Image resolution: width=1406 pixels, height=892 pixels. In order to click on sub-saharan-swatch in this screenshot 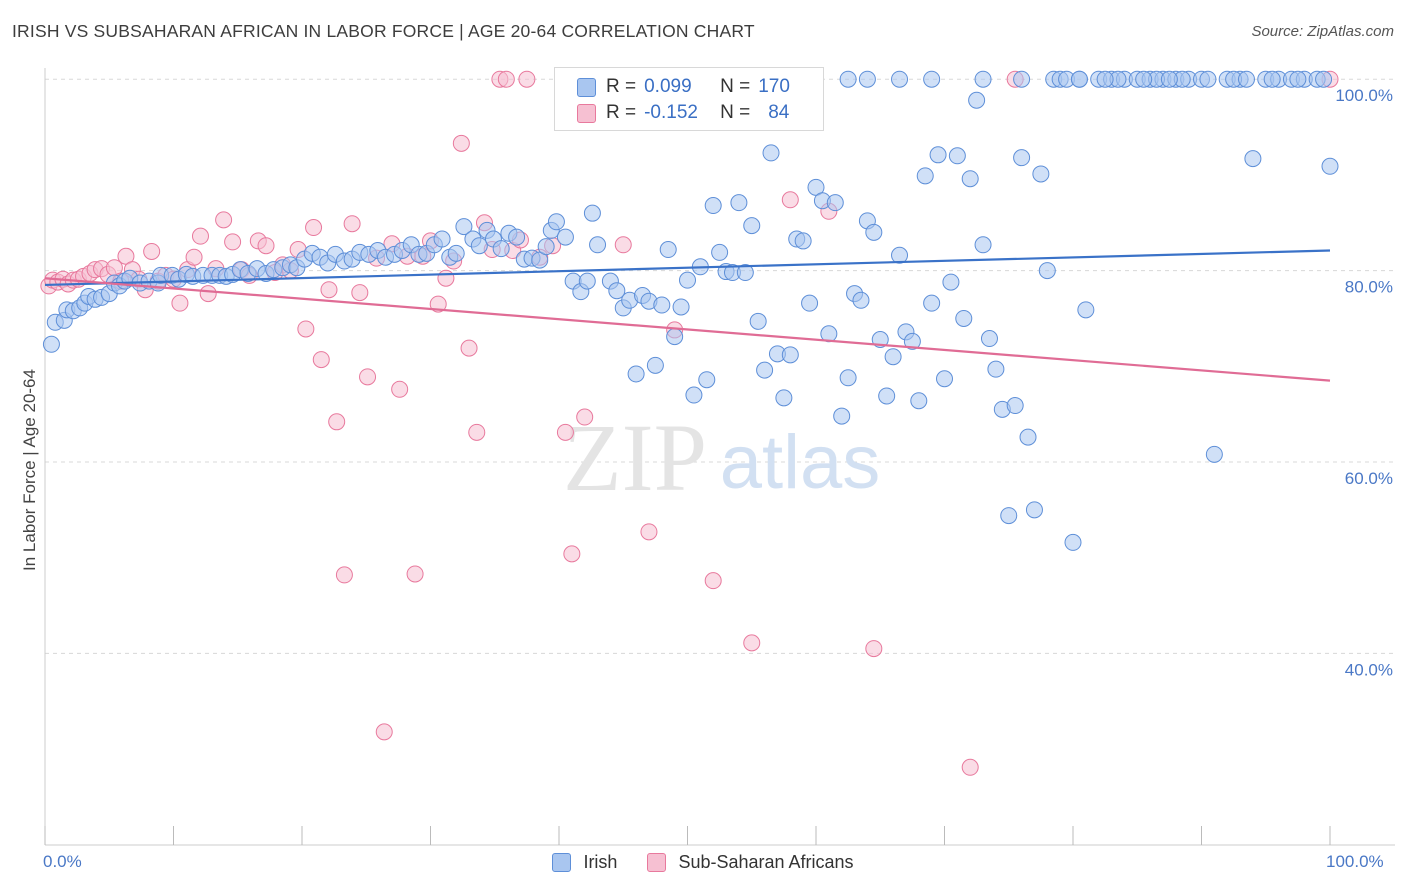, I will do `click(657, 862)`.